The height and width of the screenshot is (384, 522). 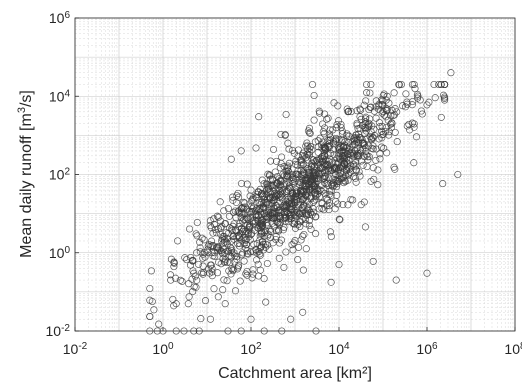 What do you see at coordinates (171, 346) in the screenshot?
I see `tick-exponent: 0` at bounding box center [171, 346].